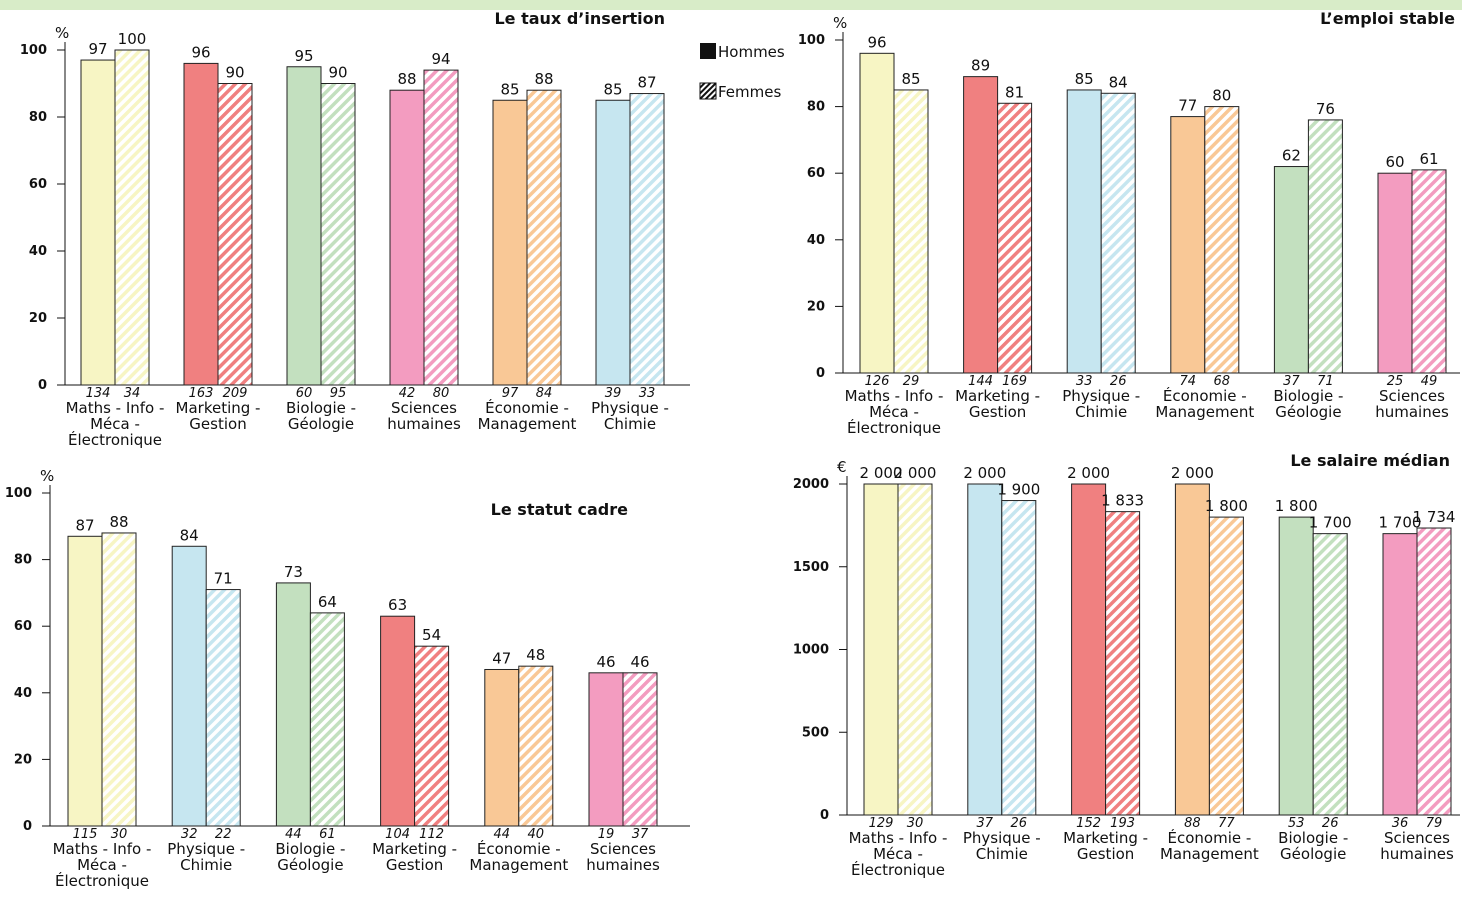 This screenshot has height=898, width=1462. I want to click on count-label: 209, so click(235, 393).